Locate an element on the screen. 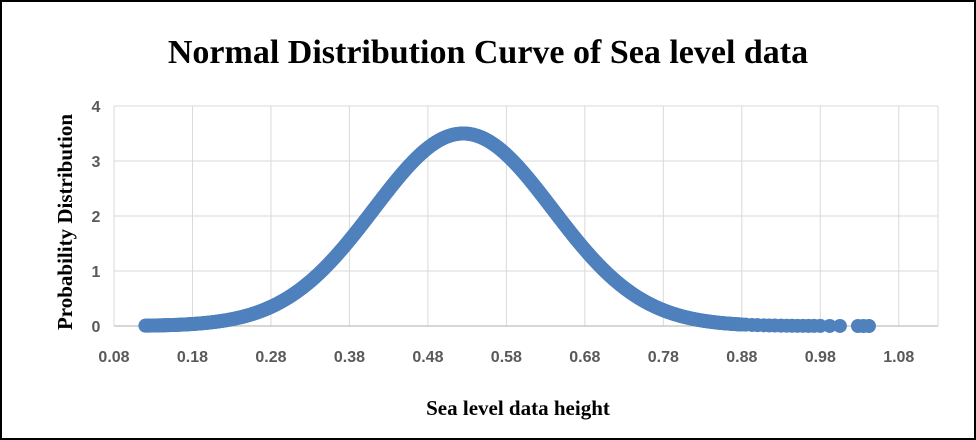 The width and height of the screenshot is (976, 440). y-tick-label: 1 is located at coordinates (96, 272).